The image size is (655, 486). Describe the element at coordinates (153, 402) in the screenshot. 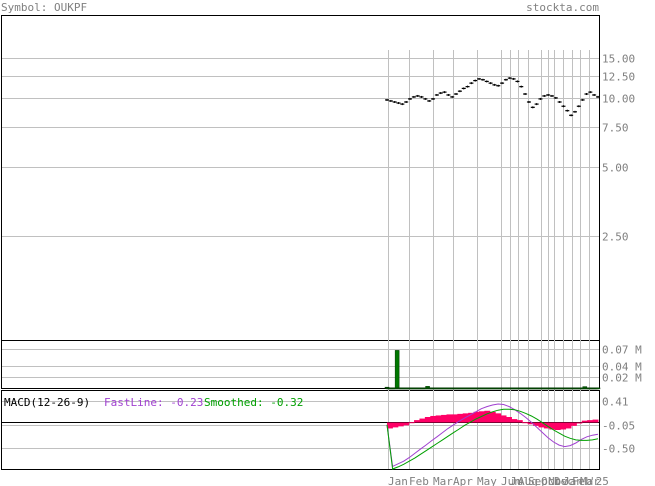

I see `fastline-legend: FastLine: -0.23` at that location.